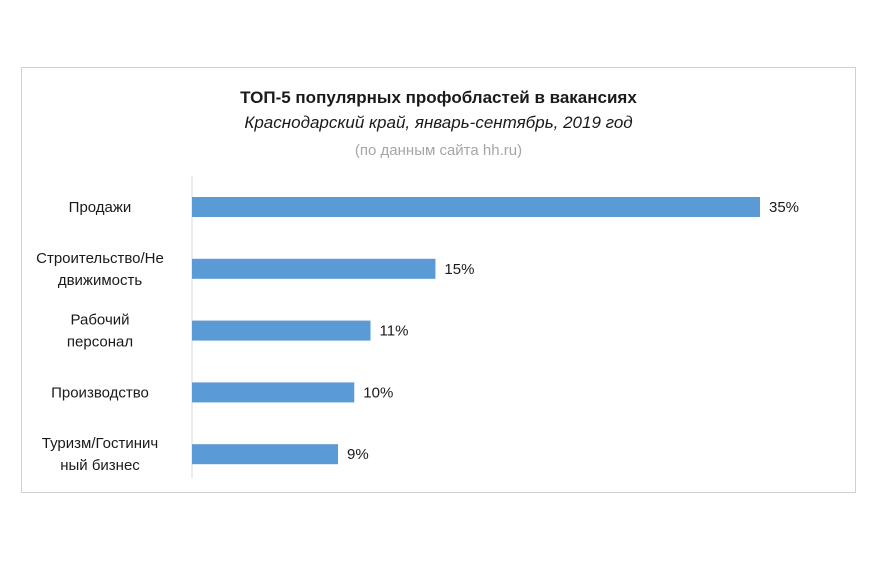 Image resolution: width=876 pixels, height=585 pixels. What do you see at coordinates (100, 454) in the screenshot?
I see `category-label-4: Туризм/Гостинич ный бизнес` at bounding box center [100, 454].